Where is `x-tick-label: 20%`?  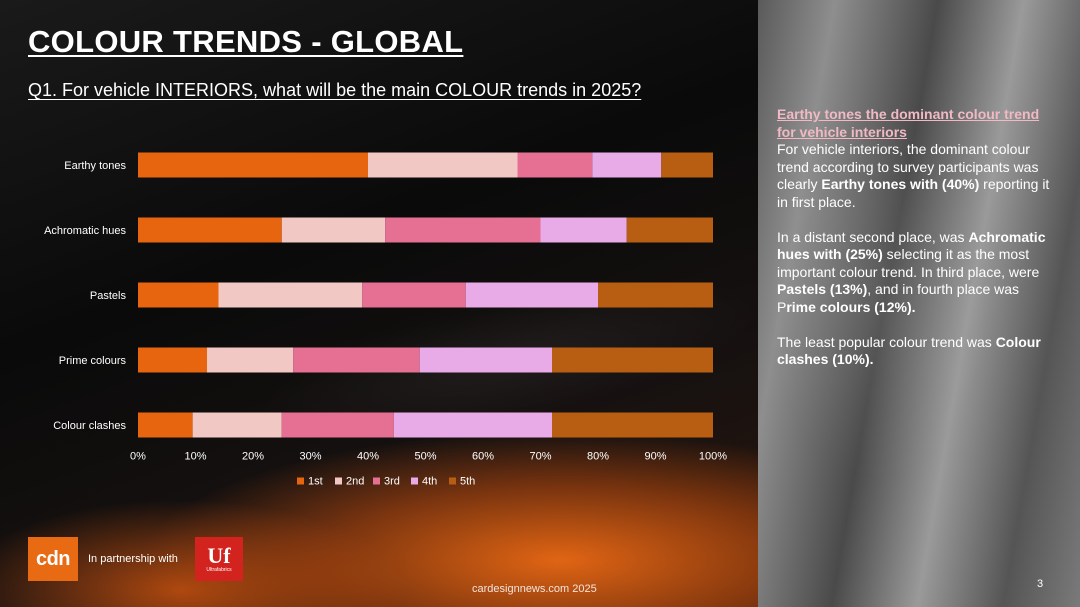 x-tick-label: 20% is located at coordinates (253, 457).